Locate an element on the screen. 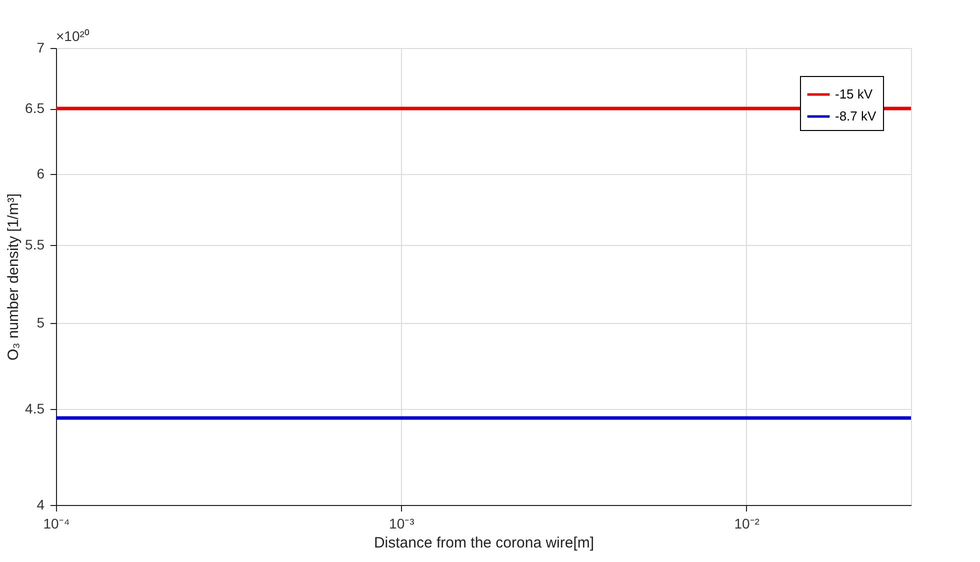 Image resolution: width=980 pixels, height=562 pixels. y-tick-label: 6 is located at coordinates (40, 173).